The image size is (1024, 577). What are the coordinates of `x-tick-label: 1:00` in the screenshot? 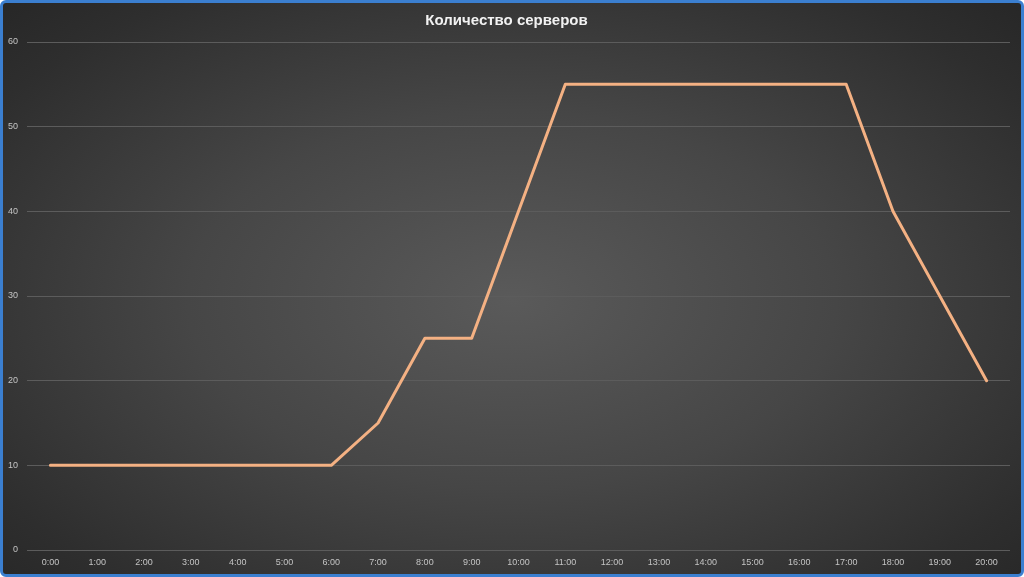 It's located at (97, 561).